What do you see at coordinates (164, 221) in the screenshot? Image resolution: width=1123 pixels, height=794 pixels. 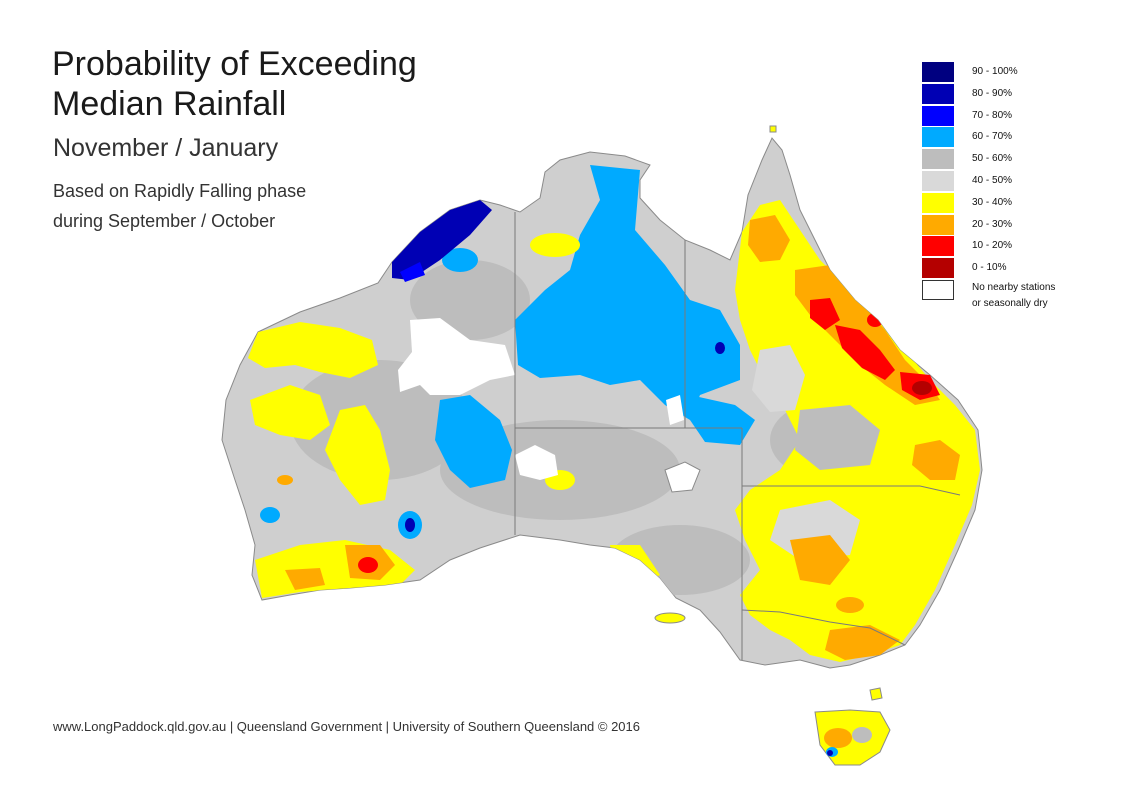 I see `description-line-2: during September / October` at bounding box center [164, 221].